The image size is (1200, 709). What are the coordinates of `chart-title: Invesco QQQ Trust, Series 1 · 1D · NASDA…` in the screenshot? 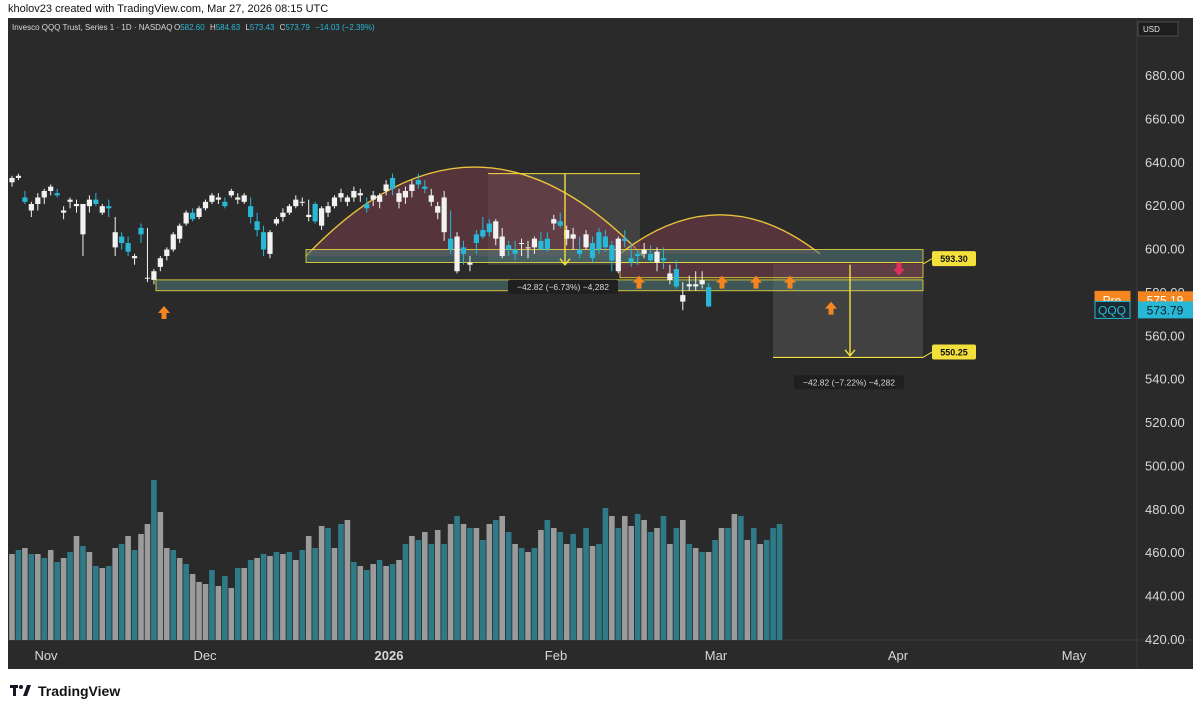 It's located at (92, 27).